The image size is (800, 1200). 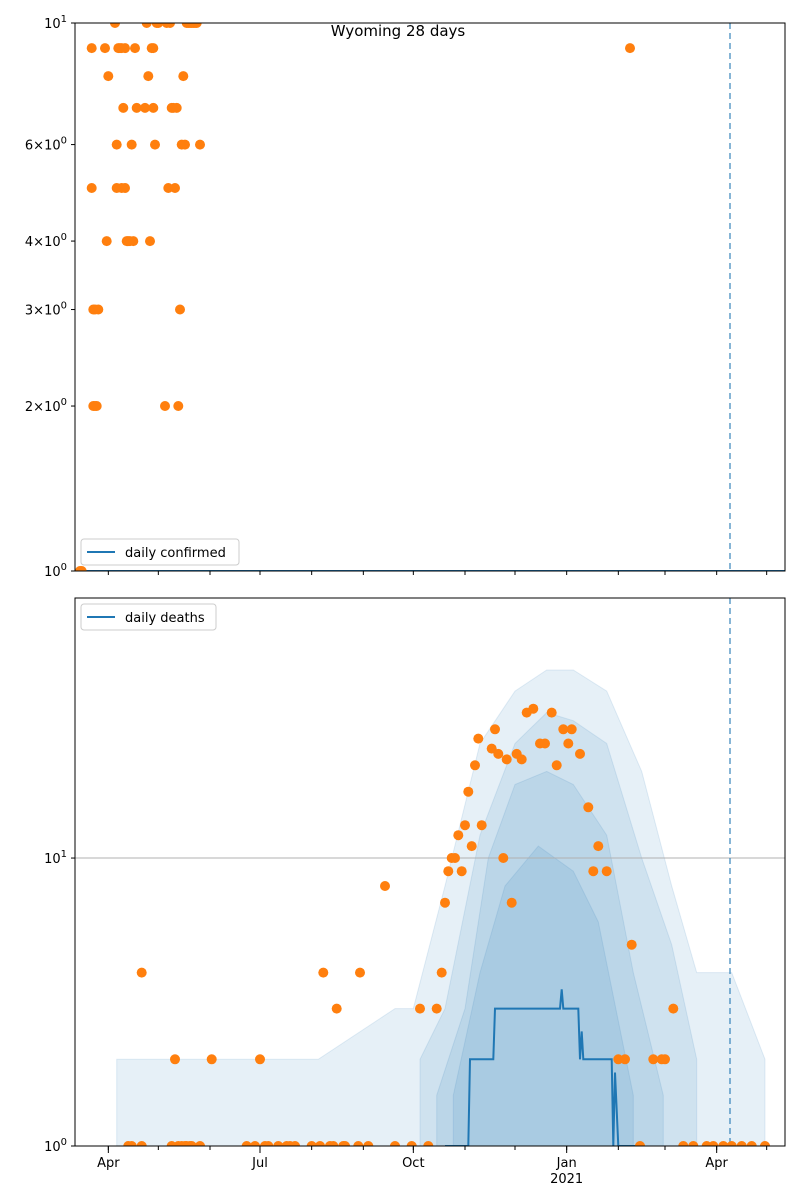 I want to click on legend-label: daily deaths, so click(x=165, y=618).